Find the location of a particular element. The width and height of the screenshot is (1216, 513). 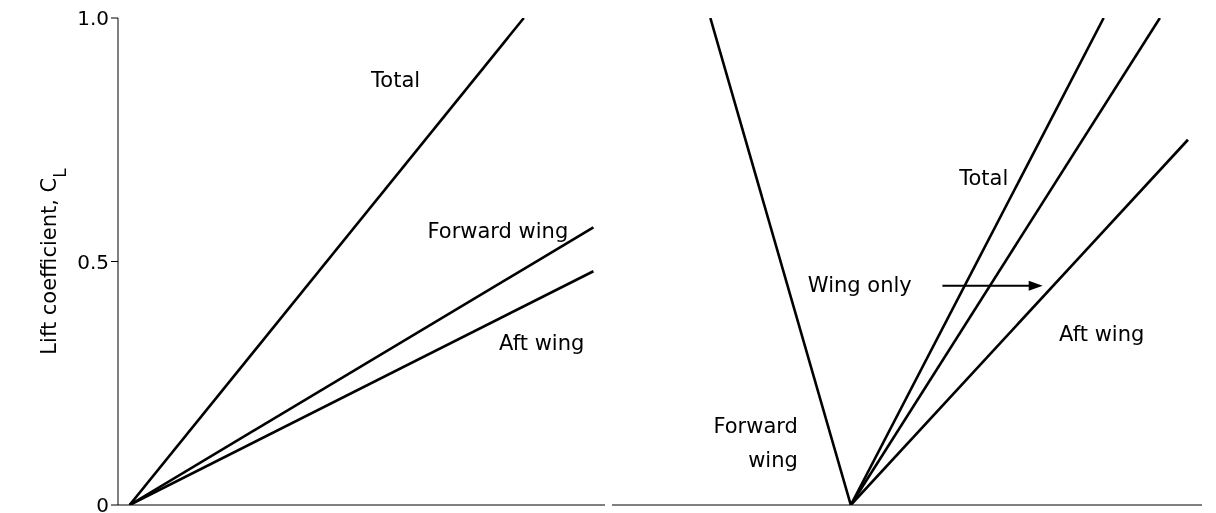

y-tick-label: 0.5 is located at coordinates (93, 261).